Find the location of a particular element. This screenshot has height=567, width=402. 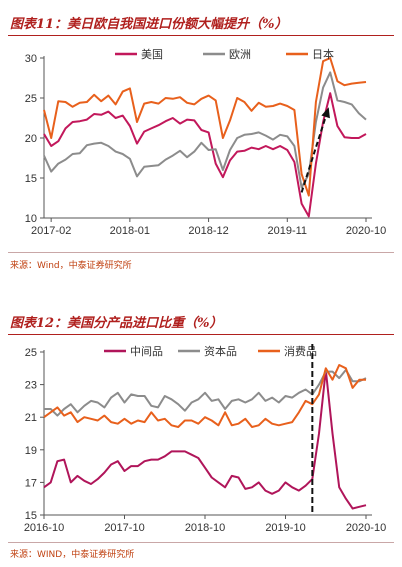

figure-12-title-rule is located at coordinates (201, 334).